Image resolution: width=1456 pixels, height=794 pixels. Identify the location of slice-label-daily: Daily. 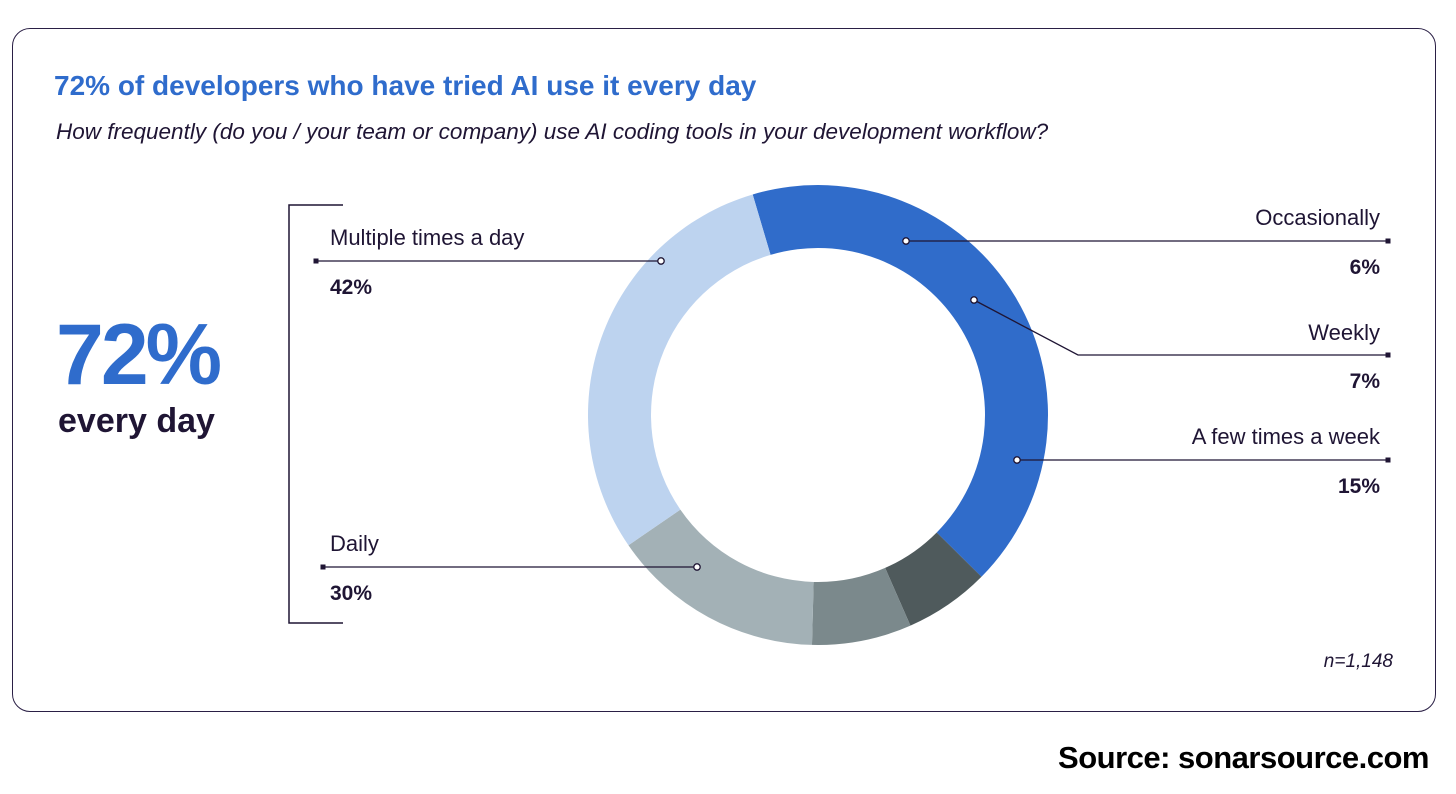
(354, 543).